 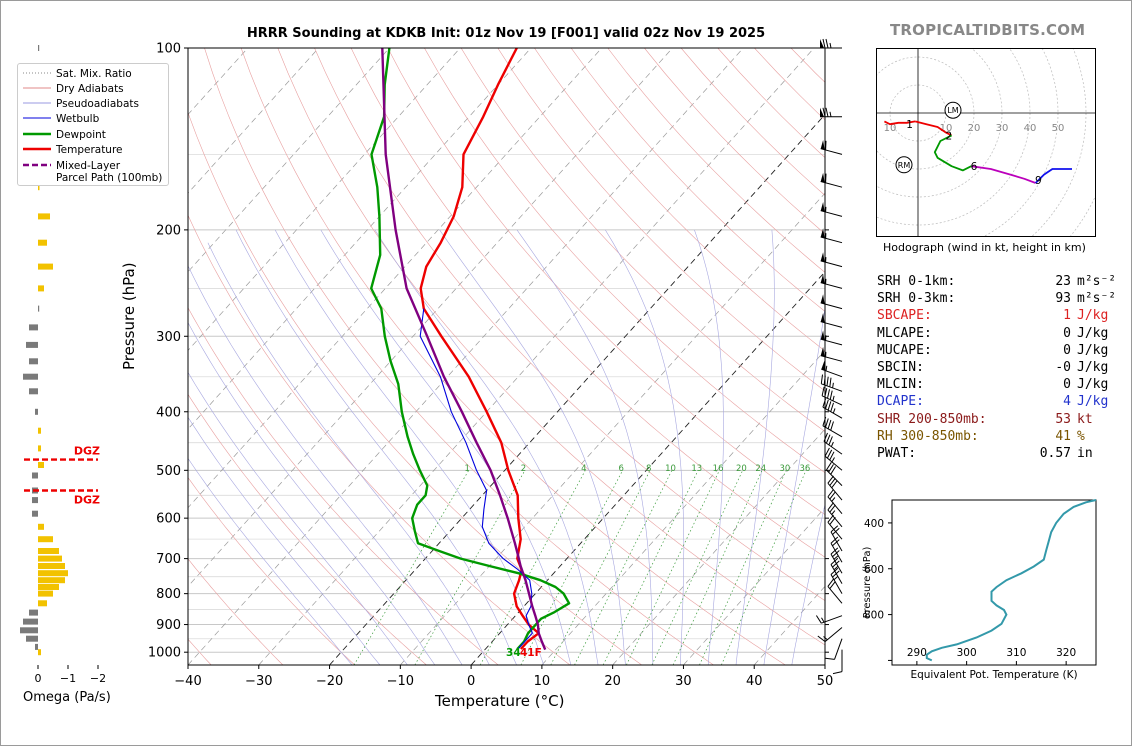 What do you see at coordinates (168, 471) in the screenshot?
I see `y-tick-label: 500` at bounding box center [168, 471].